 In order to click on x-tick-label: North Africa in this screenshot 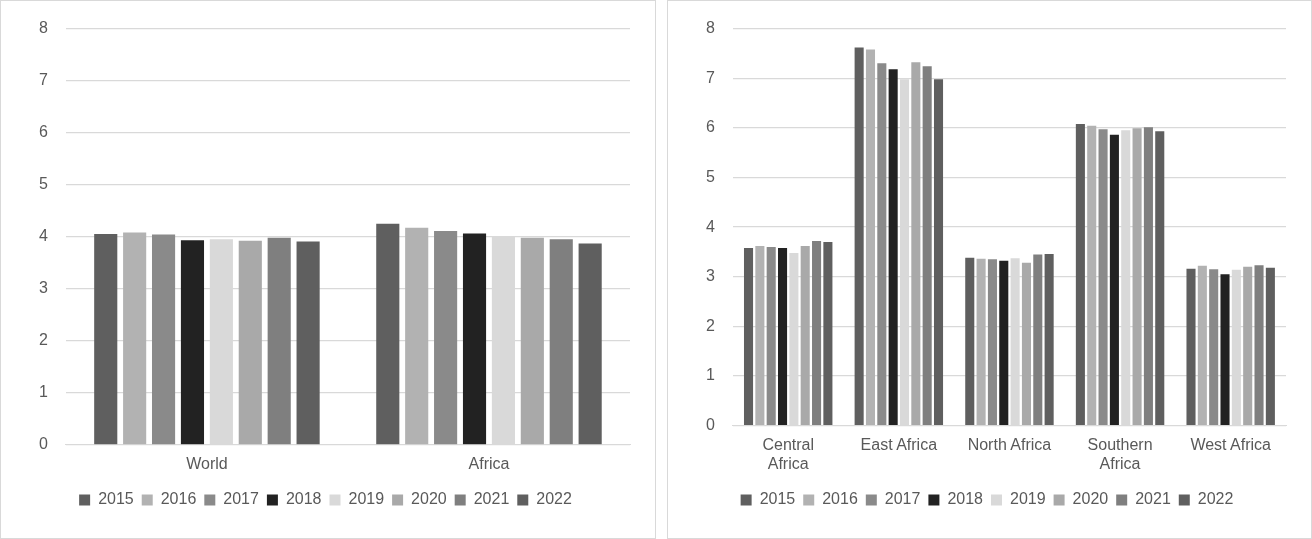, I will do `click(1009, 444)`.